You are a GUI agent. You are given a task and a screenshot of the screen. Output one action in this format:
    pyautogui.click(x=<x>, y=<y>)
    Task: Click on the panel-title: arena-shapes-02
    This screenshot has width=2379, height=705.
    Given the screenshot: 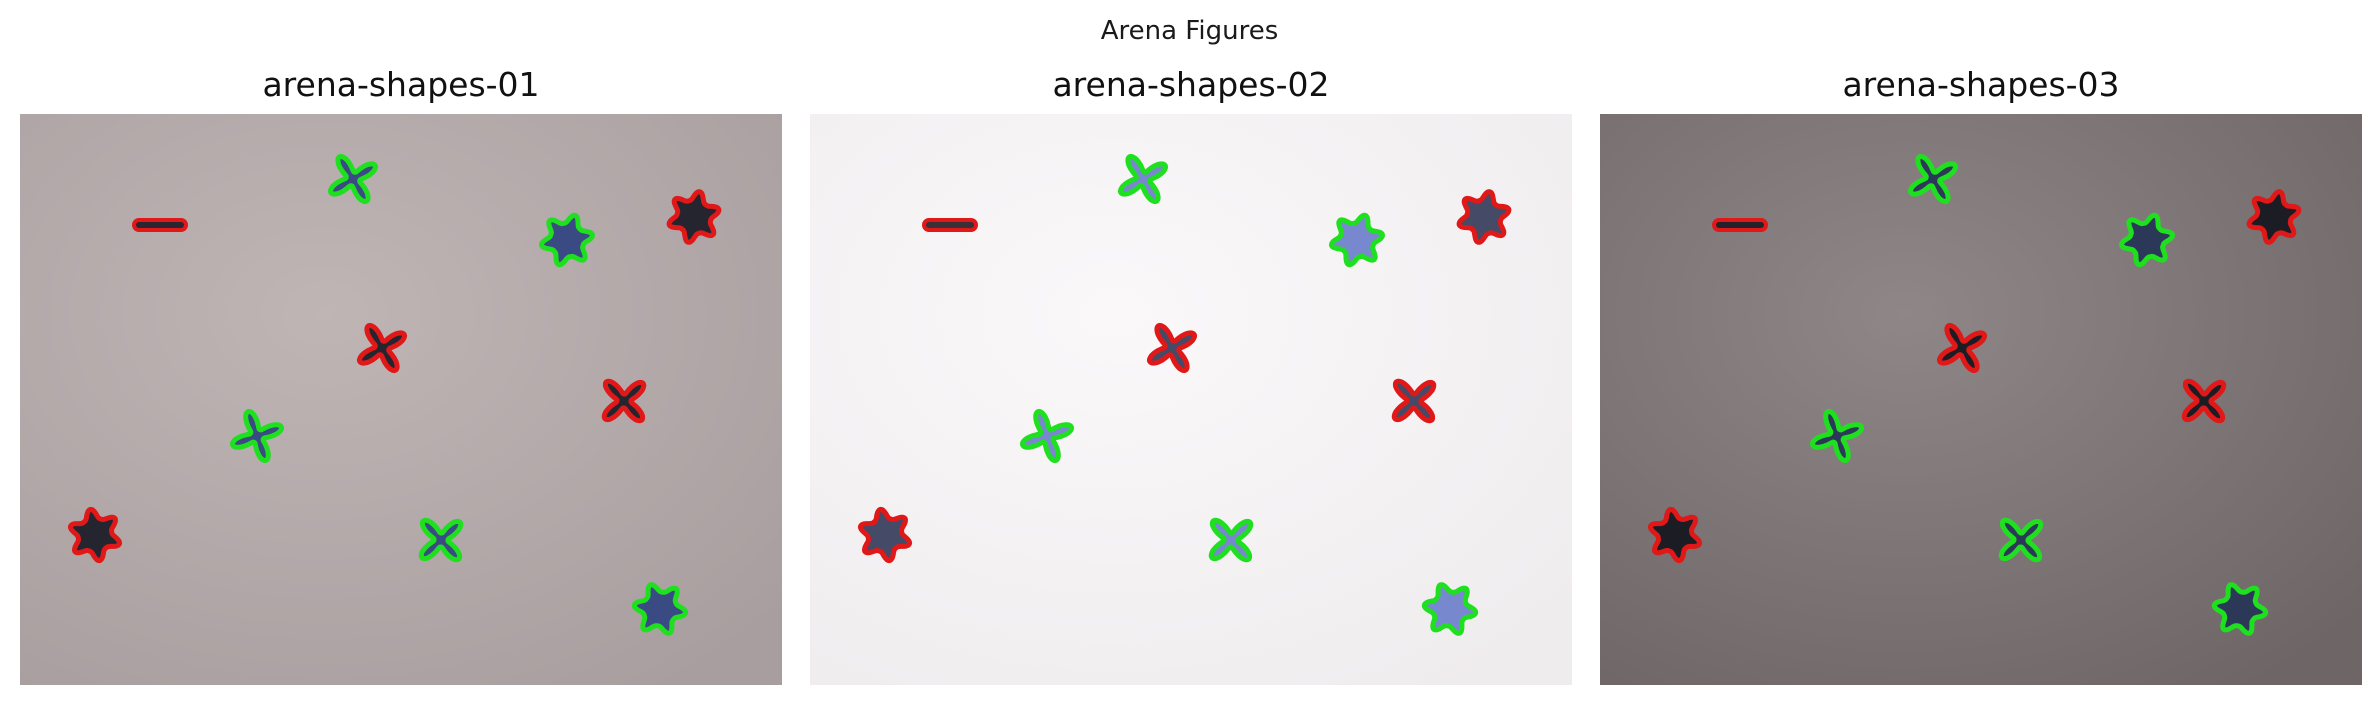 What is the action you would take?
    pyautogui.click(x=1191, y=84)
    